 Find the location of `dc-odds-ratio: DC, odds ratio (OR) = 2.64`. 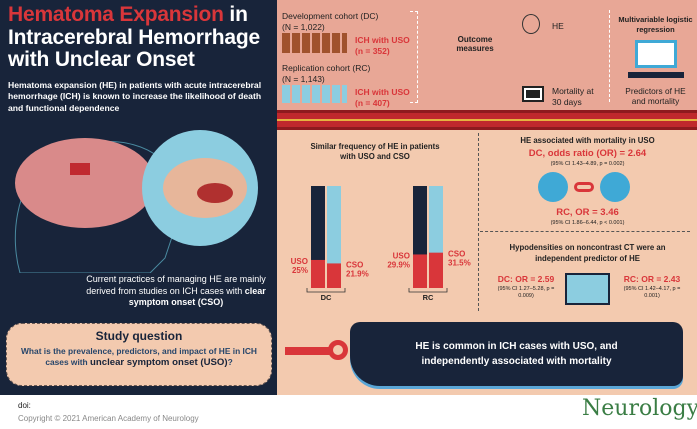

dc-odds-ratio: DC, odds ratio (OR) = 2.64 is located at coordinates (587, 153).